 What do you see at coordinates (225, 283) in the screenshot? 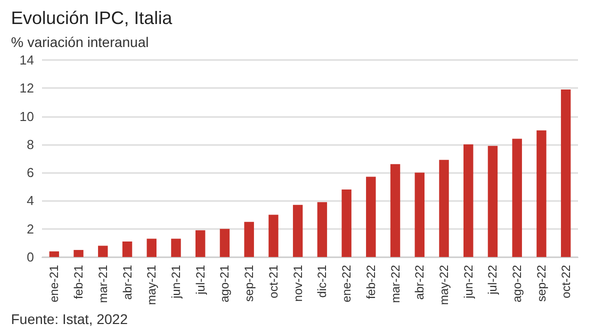
I see `x-tick-label: ago-21` at bounding box center [225, 283].